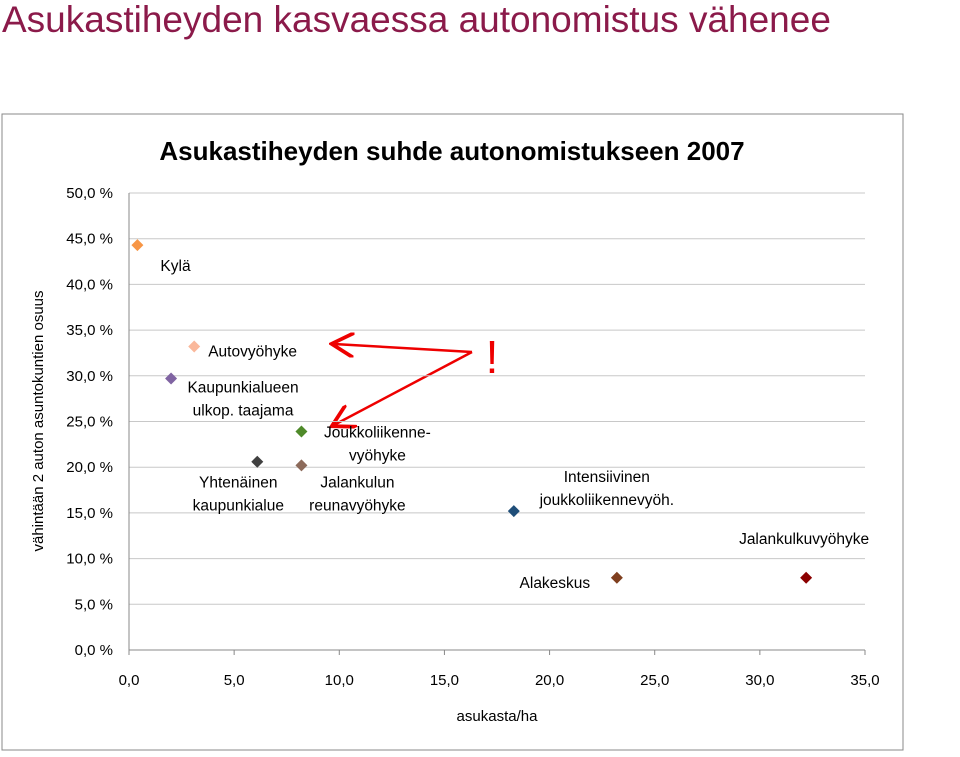  What do you see at coordinates (243, 411) in the screenshot?
I see `point-label: ulkop. taajama` at bounding box center [243, 411].